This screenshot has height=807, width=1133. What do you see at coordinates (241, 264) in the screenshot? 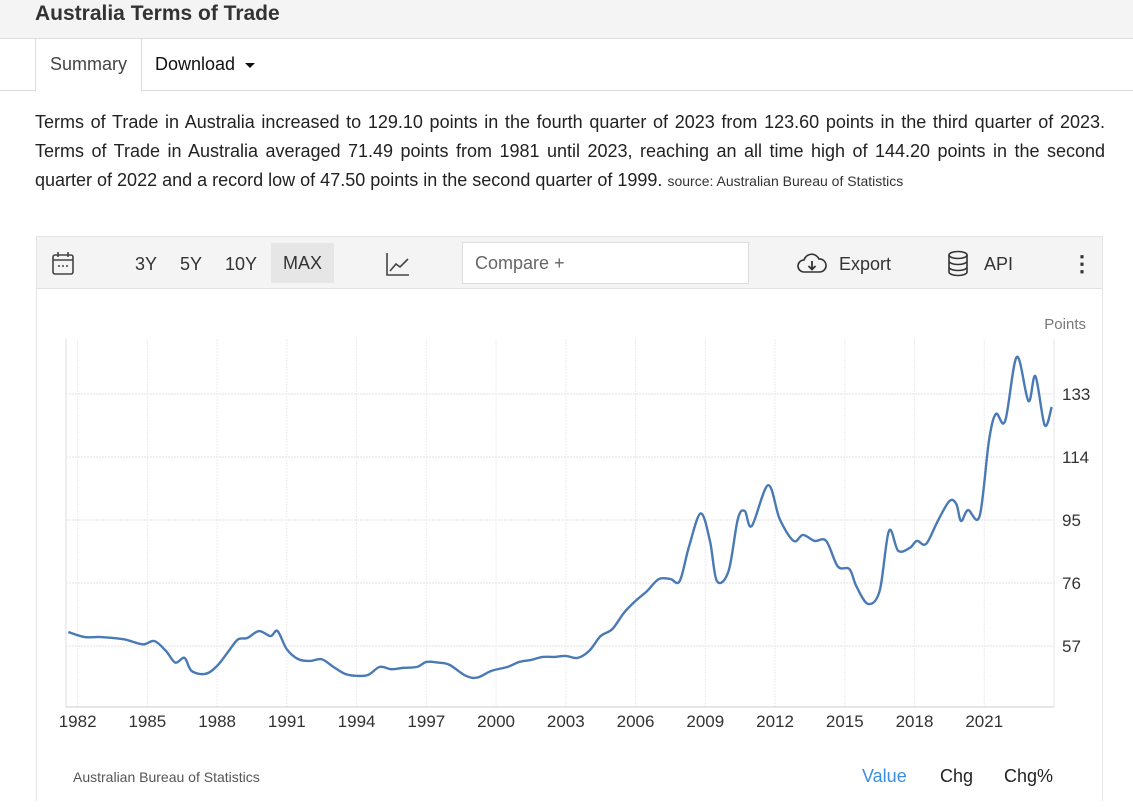
I see `range-10y: 10Y` at bounding box center [241, 264].